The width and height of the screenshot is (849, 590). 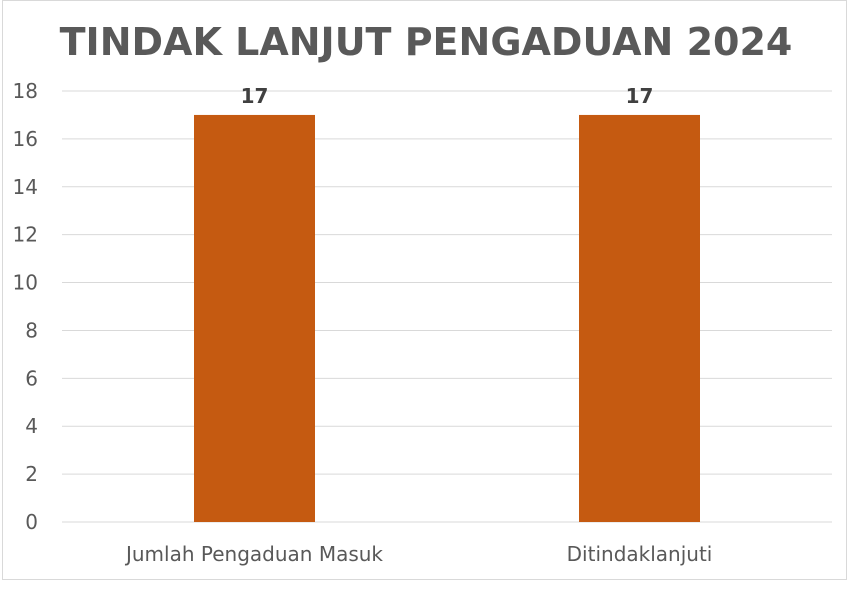 I want to click on y-tick-label: 8, so click(x=31, y=330).